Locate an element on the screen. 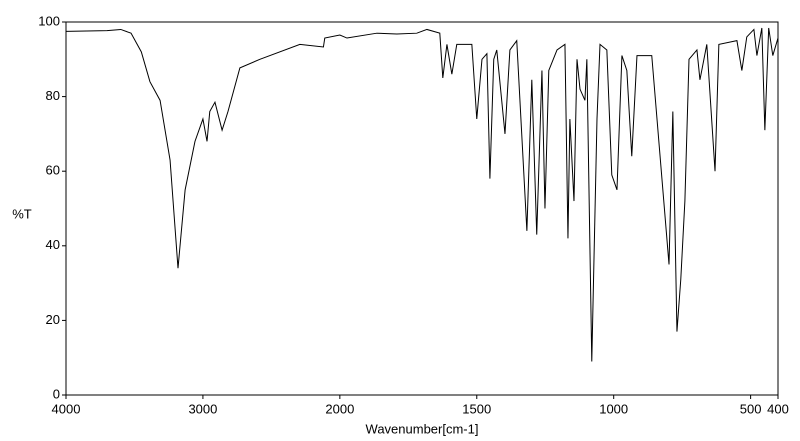 This screenshot has width=800, height=441. y-tick-label: 0 is located at coordinates (56, 393).